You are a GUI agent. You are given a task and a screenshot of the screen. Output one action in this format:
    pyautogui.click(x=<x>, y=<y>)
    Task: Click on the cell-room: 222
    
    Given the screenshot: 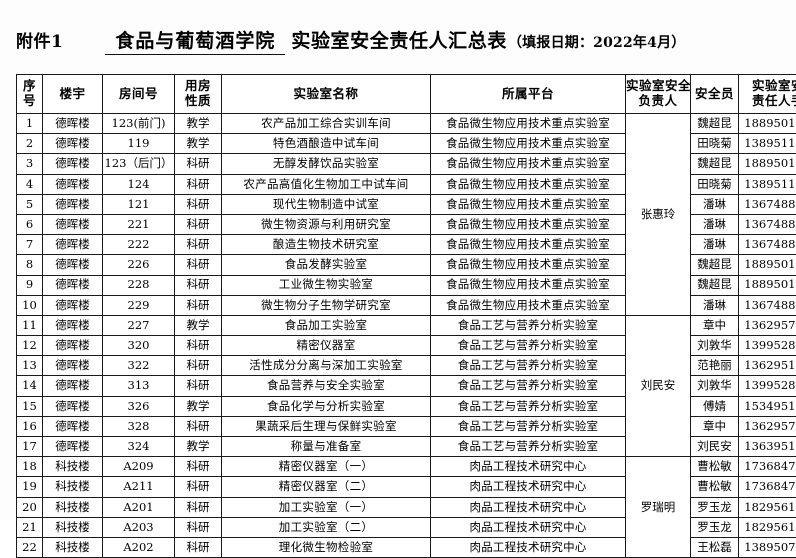 What is the action you would take?
    pyautogui.click(x=139, y=245)
    